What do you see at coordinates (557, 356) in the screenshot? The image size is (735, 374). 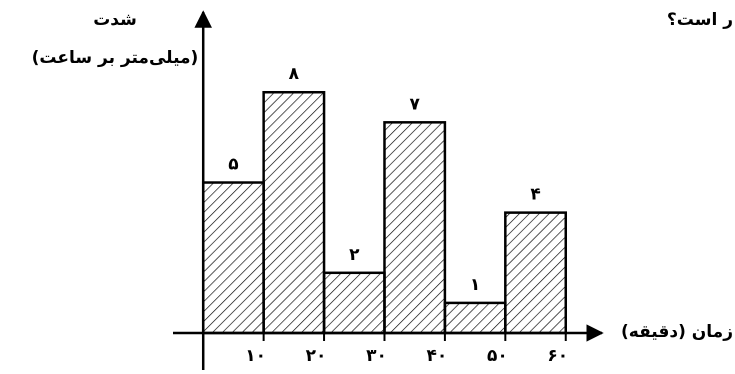 I see `x-tick-label: ۶۰` at bounding box center [557, 356].